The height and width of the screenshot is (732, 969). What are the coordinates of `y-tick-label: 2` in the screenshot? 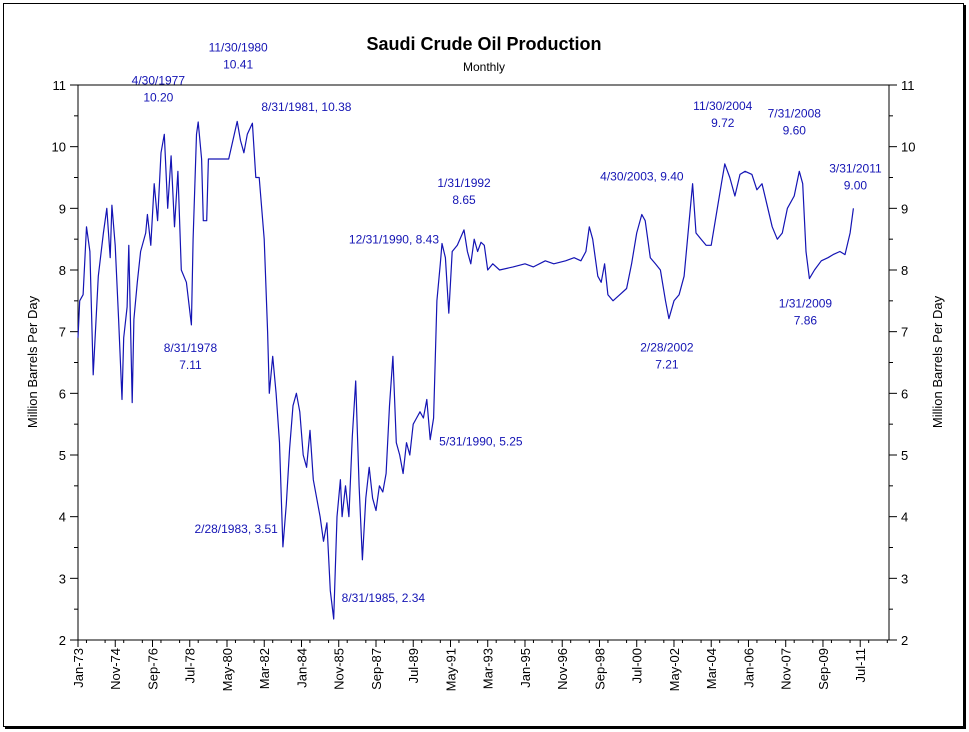 It's located at (62, 640).